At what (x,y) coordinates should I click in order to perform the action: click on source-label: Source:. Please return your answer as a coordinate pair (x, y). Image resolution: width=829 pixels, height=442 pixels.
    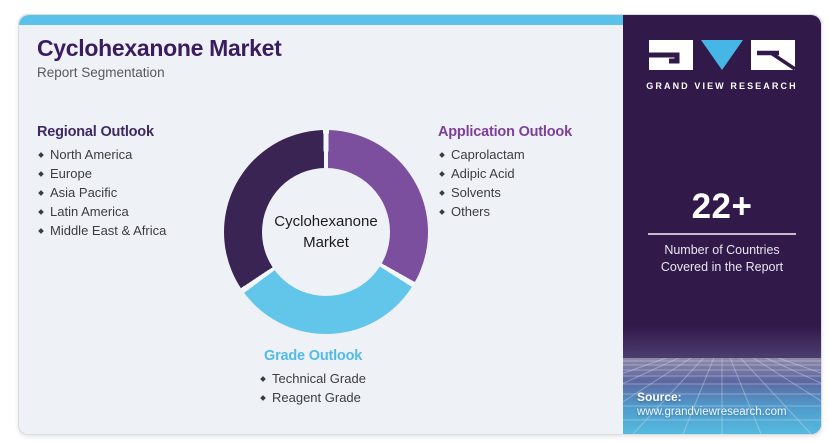
    Looking at the image, I should click on (659, 397).